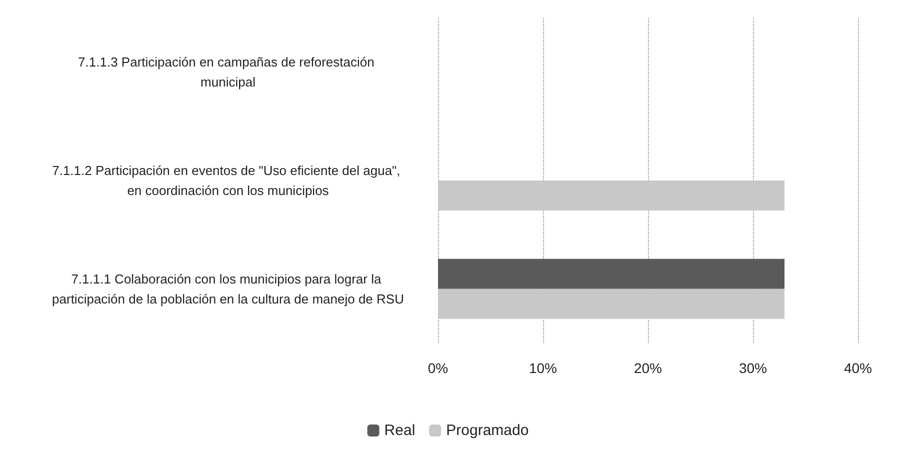 The height and width of the screenshot is (463, 898). Describe the element at coordinates (228, 288) in the screenshot. I see `y-tick-label: 7.1.1.1 Colaboración con los municipios para lograr la participación de la población en la cultura de manejo de RSU` at that location.